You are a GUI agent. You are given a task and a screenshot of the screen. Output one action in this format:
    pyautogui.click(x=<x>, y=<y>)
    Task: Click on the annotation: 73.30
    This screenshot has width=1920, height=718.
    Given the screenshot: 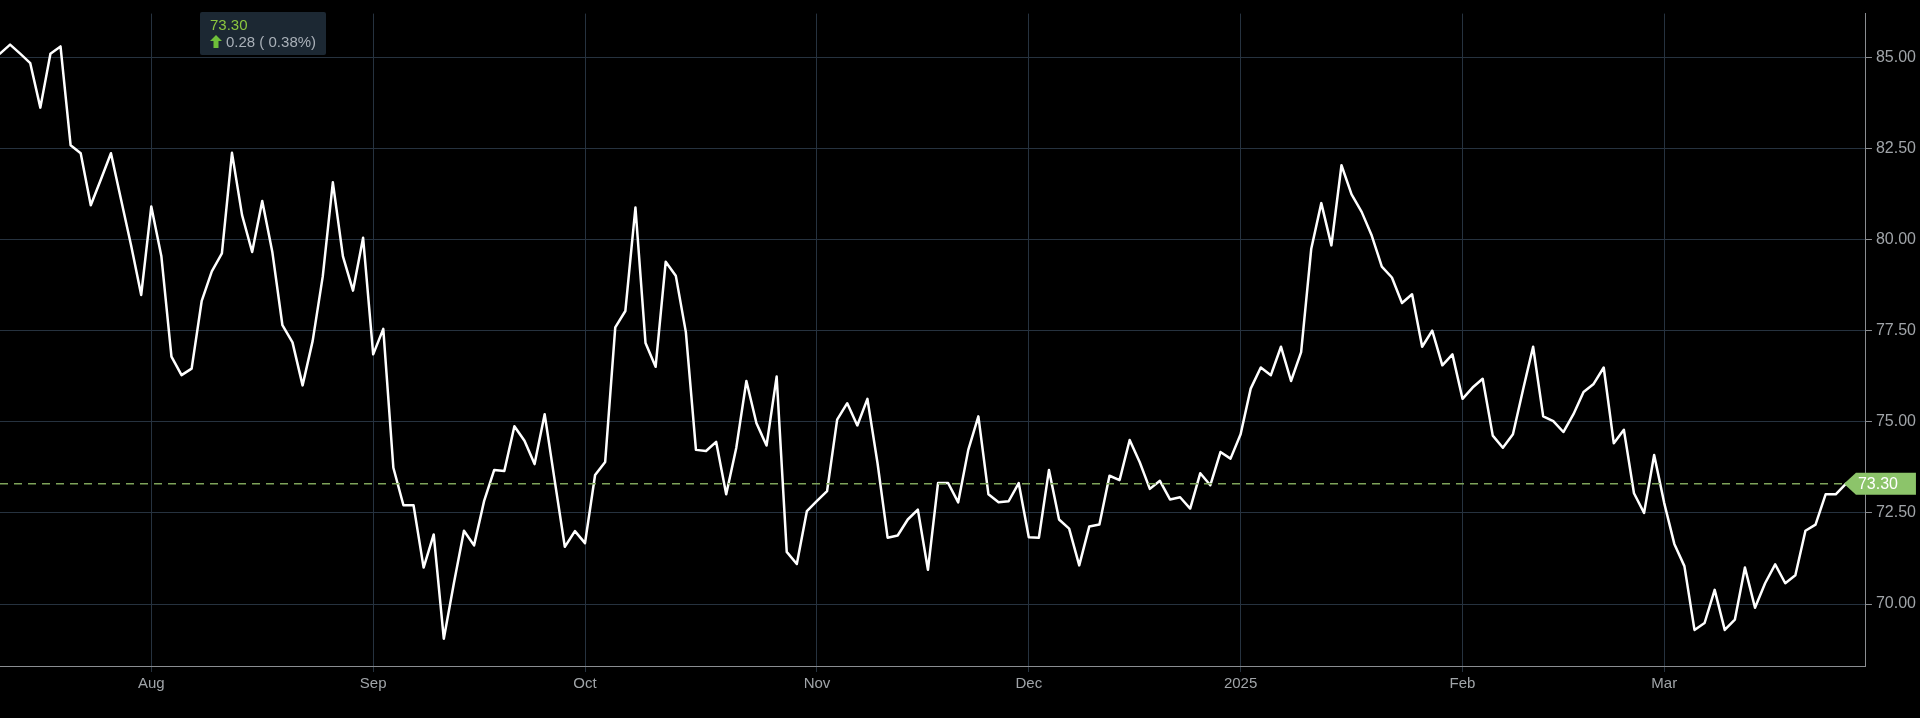 What is the action you would take?
    pyautogui.click(x=229, y=24)
    